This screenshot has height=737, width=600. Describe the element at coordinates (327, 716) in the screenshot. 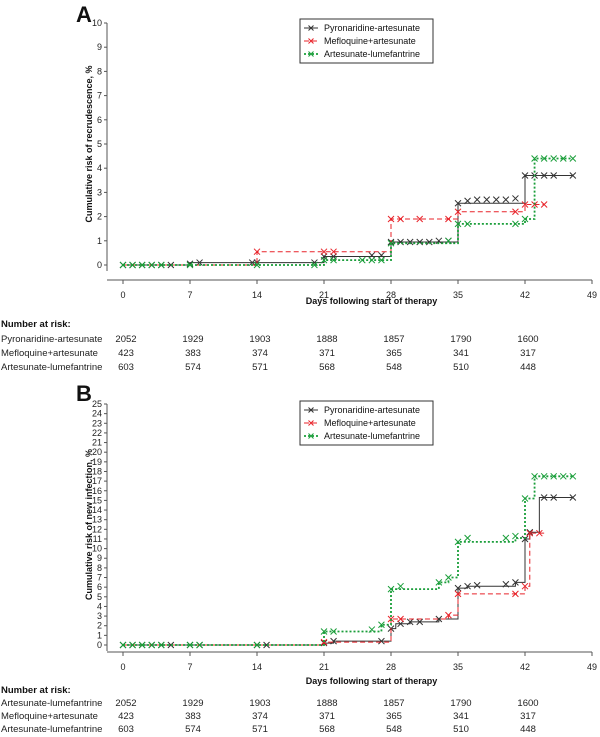

I see `number-at-risk-value: 371` at that location.